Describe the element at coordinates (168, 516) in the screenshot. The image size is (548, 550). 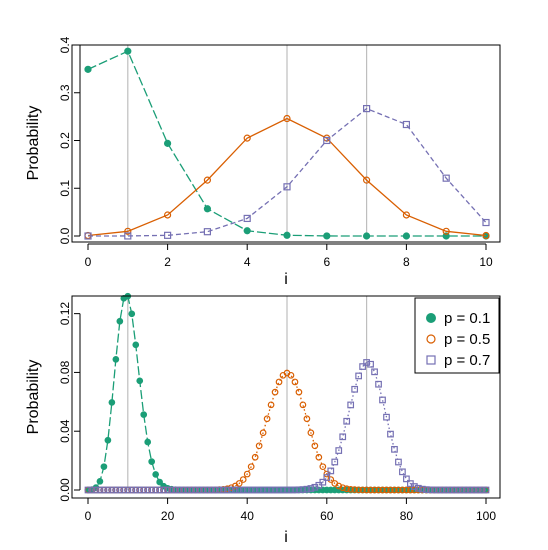
I see `x-tick-label: 20` at that location.